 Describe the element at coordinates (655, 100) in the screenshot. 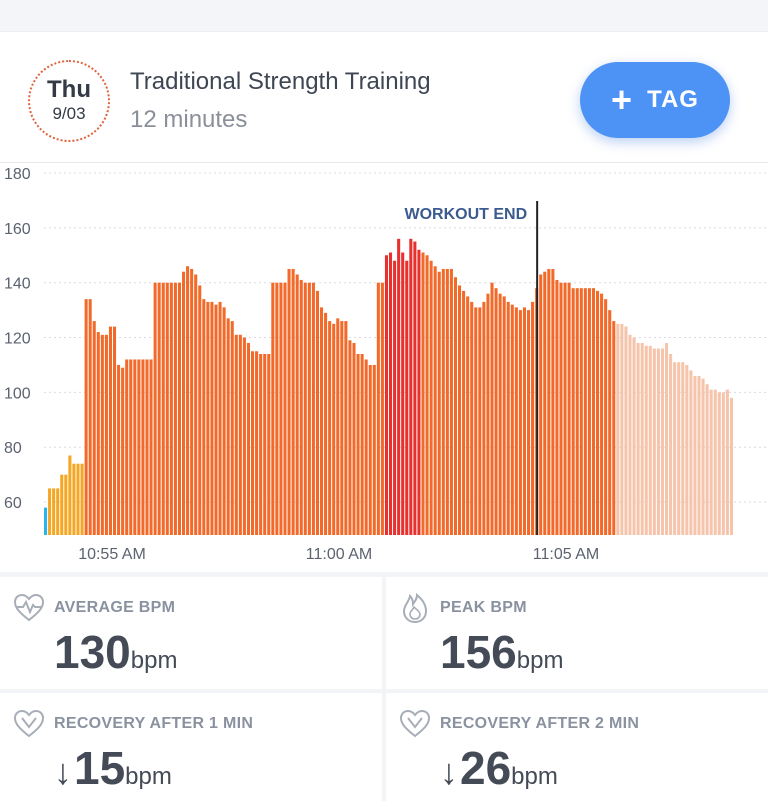

I see `add-tag-button: + TAG` at that location.